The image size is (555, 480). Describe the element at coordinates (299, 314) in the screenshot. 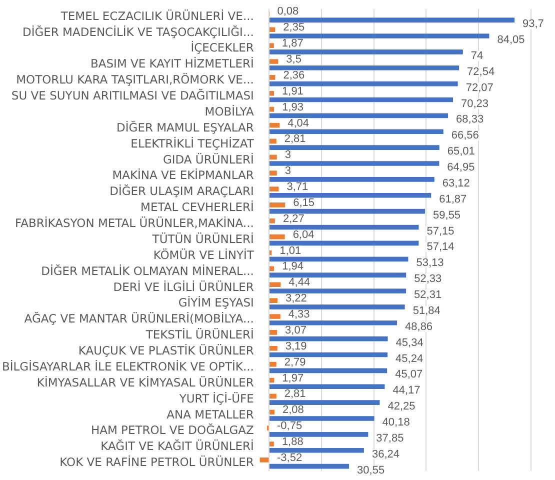

I see `data-label: 4,33` at that location.